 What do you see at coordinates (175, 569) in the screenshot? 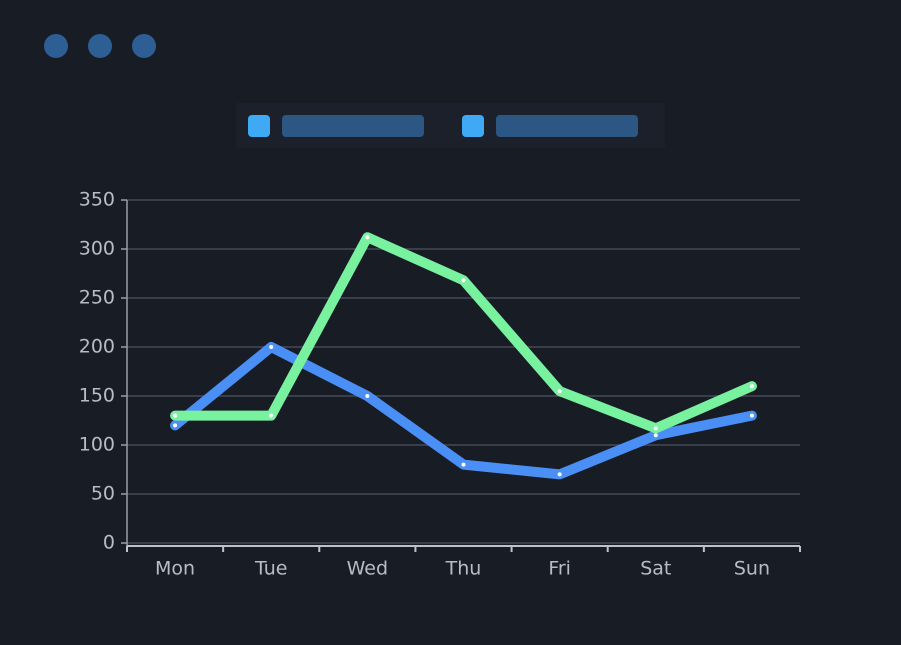
I see `x-tick-label: Mon` at bounding box center [175, 569].